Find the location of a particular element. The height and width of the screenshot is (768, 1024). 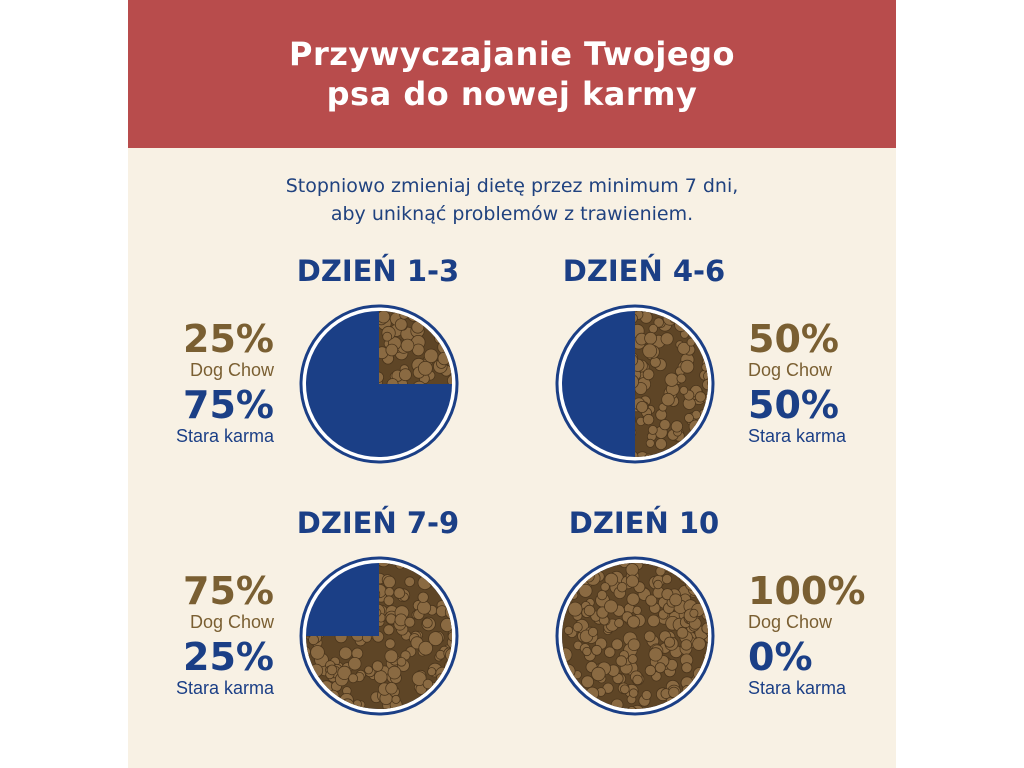

day-title-4-6: DZIEŃ 4-6 is located at coordinates (644, 271).